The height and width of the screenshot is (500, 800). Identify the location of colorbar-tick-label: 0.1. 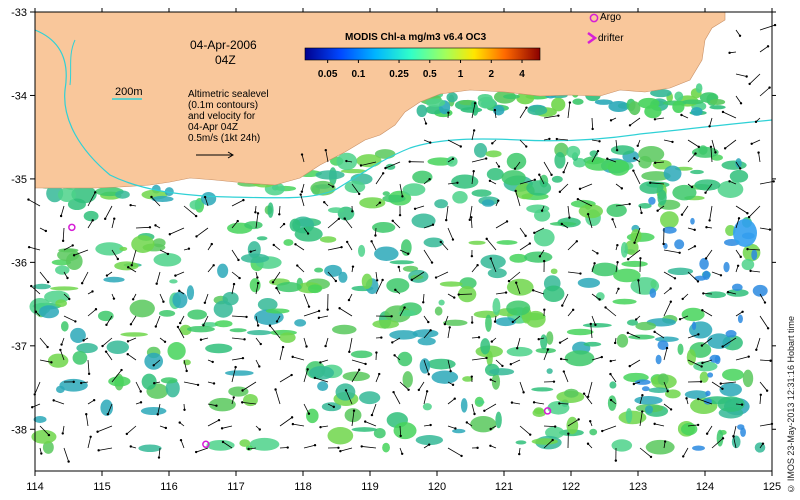
(358, 74).